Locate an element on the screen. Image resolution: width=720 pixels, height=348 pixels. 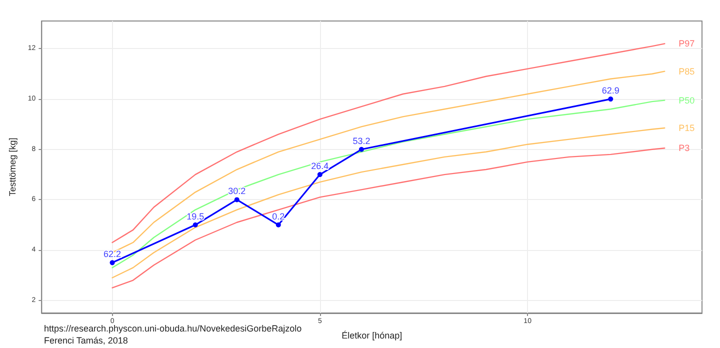
series-label: P85 is located at coordinates (686, 71).